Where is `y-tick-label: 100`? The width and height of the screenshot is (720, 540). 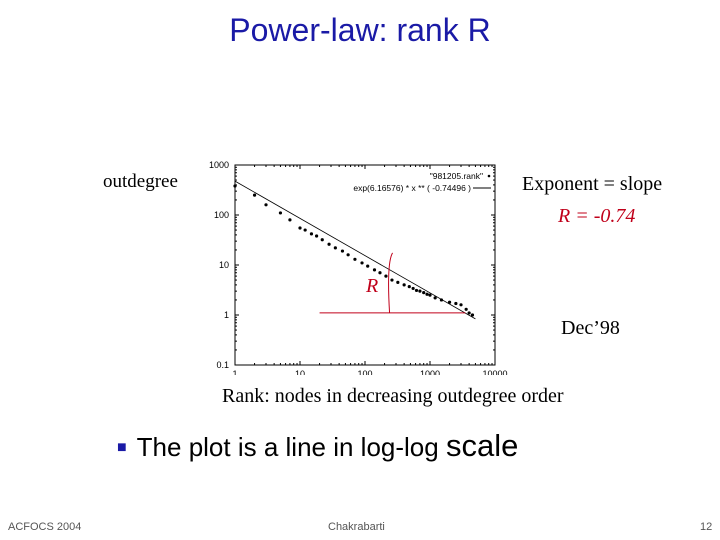 y-tick-label: 100 is located at coordinates (221, 215).